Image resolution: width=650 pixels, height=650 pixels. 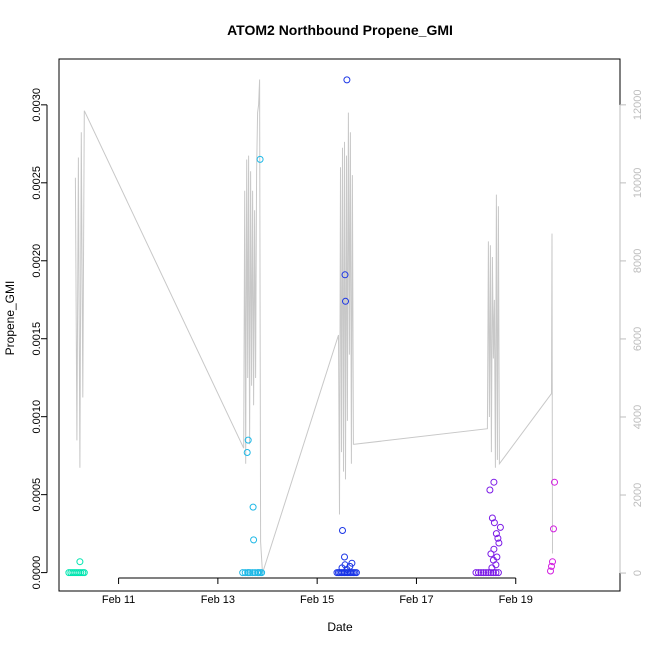 I want to click on x-axis: Feb 11 Feb 13 Feb 15 Feb 17 Feb 19, so click(x=317, y=591).